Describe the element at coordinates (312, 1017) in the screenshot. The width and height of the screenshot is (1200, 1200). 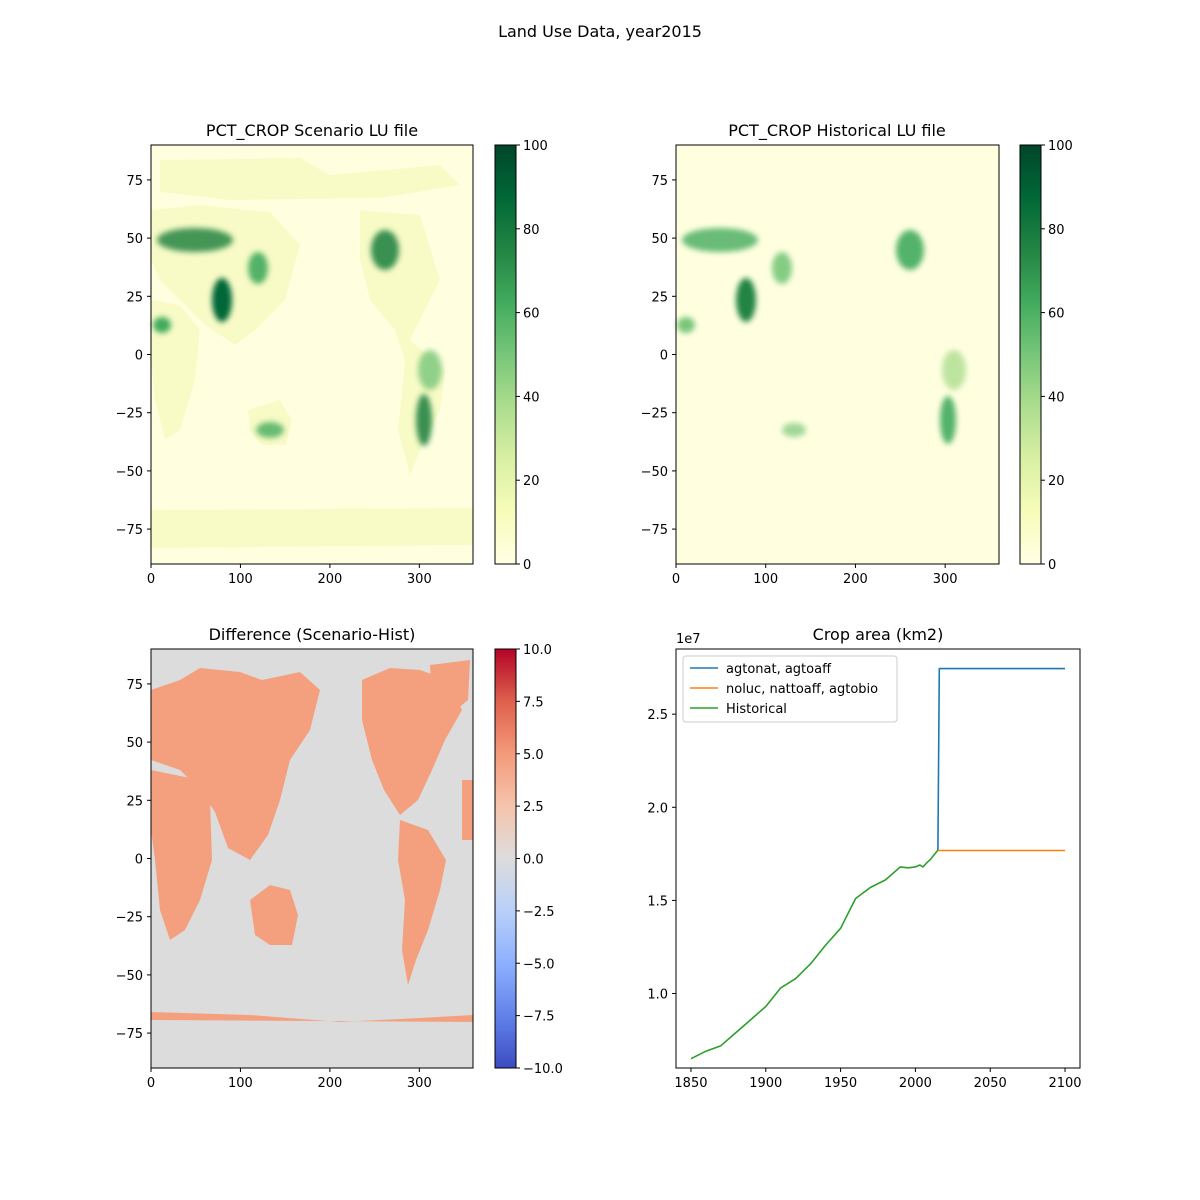
I see `land-antarctica-strip` at that location.